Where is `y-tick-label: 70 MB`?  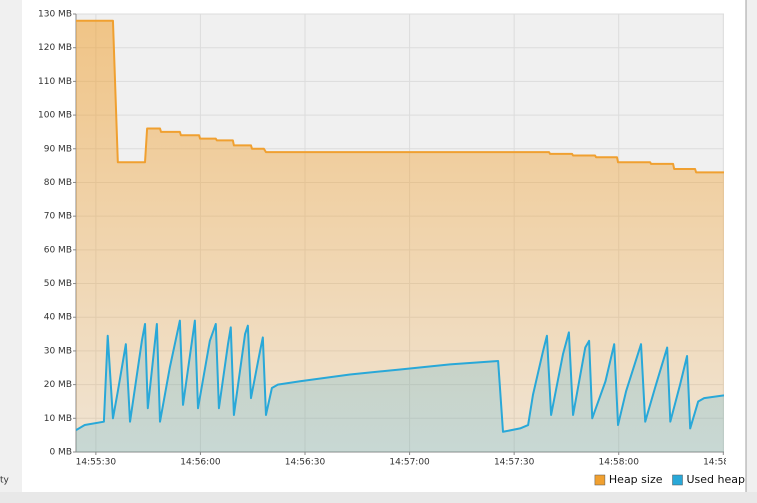
y-tick-label: 70 MB is located at coordinates (58, 217).